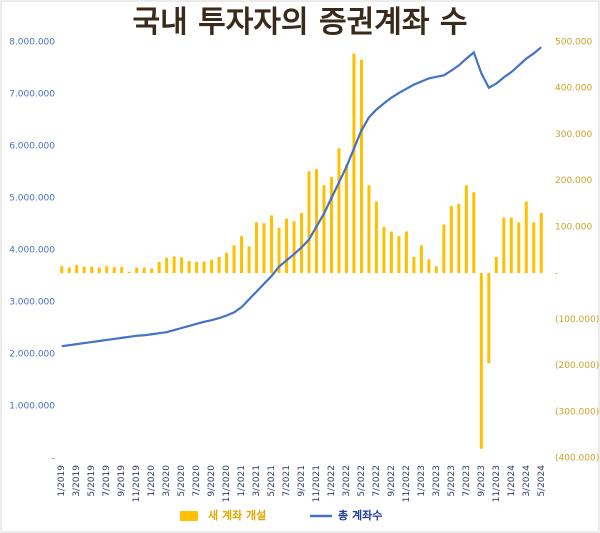 The image size is (600, 533). What do you see at coordinates (573, 89) in the screenshot?
I see `y2-tick-label: 400.000` at bounding box center [573, 89].